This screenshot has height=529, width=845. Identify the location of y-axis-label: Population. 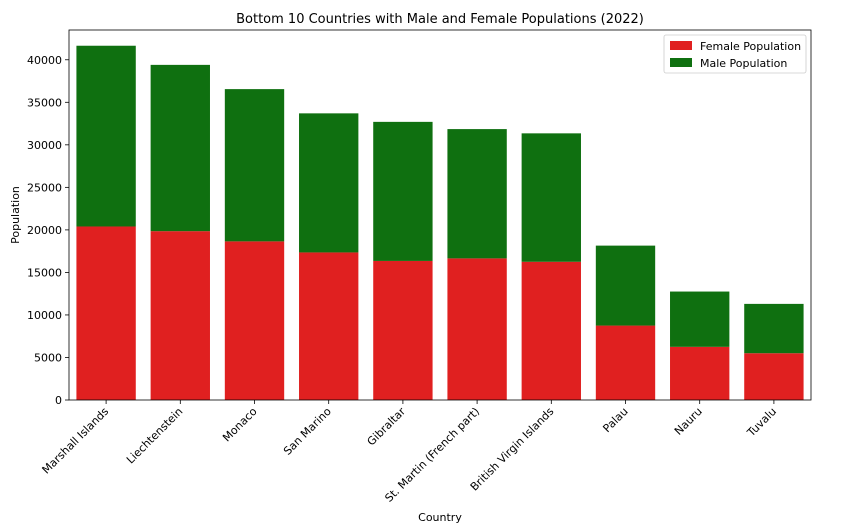
(15, 215).